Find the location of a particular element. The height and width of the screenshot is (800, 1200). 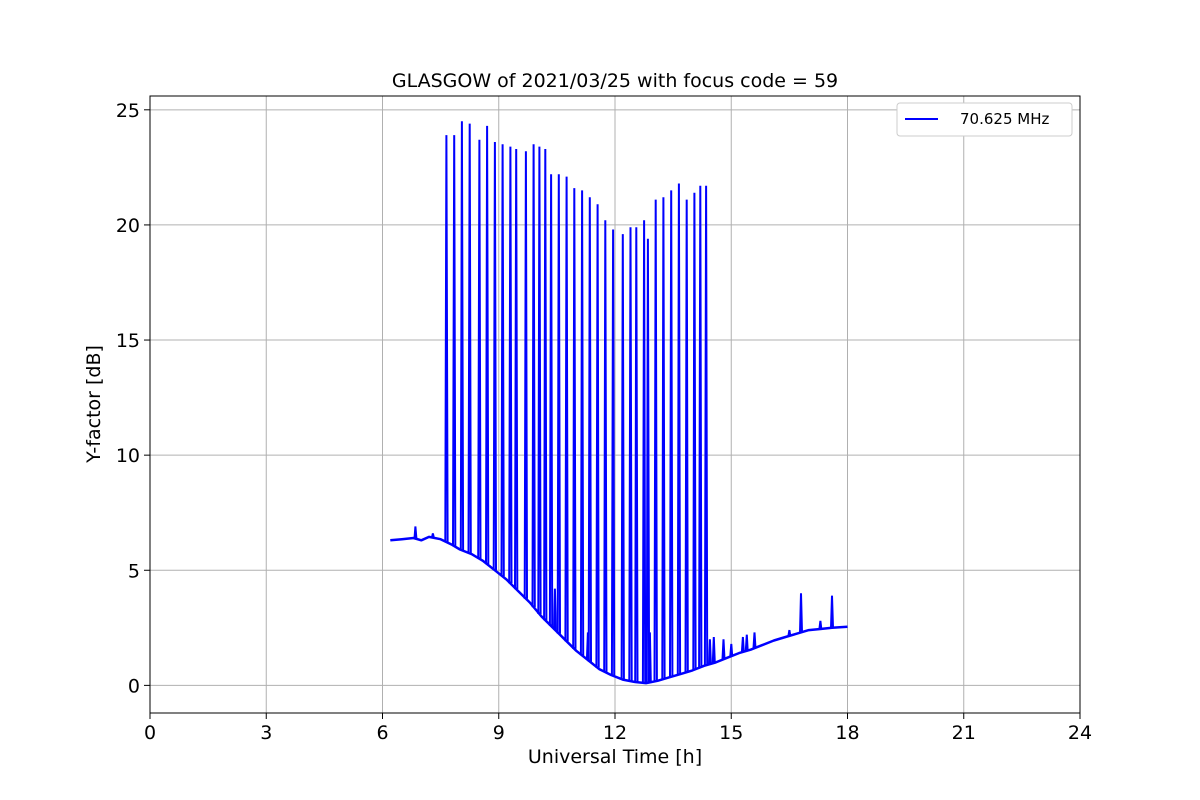

y-axis-label: Y-factor [dB] is located at coordinates (94, 404).